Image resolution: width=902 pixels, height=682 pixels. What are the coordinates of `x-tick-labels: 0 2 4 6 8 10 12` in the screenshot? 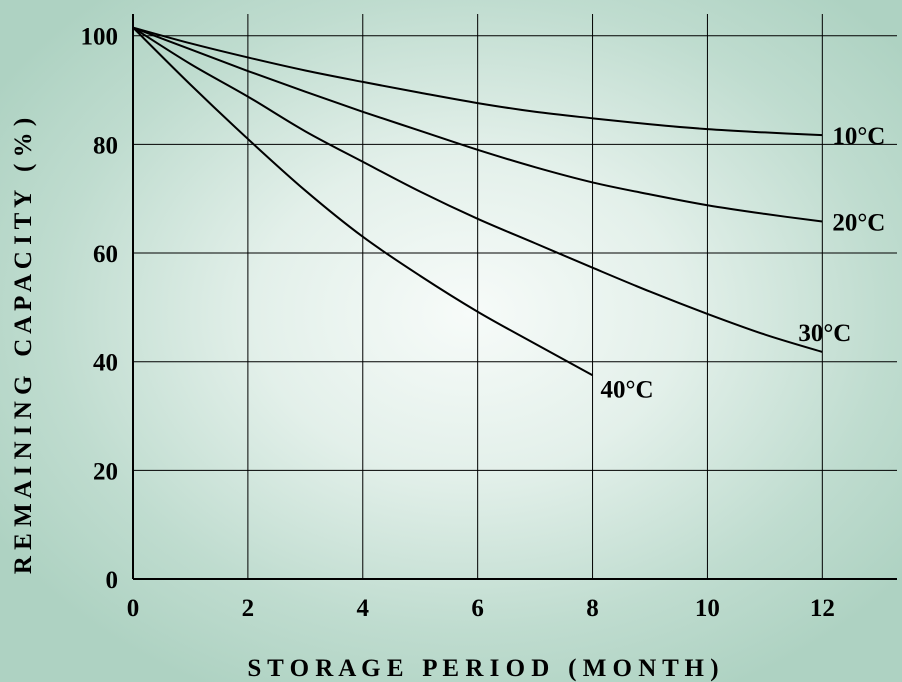 It's located at (481, 608).